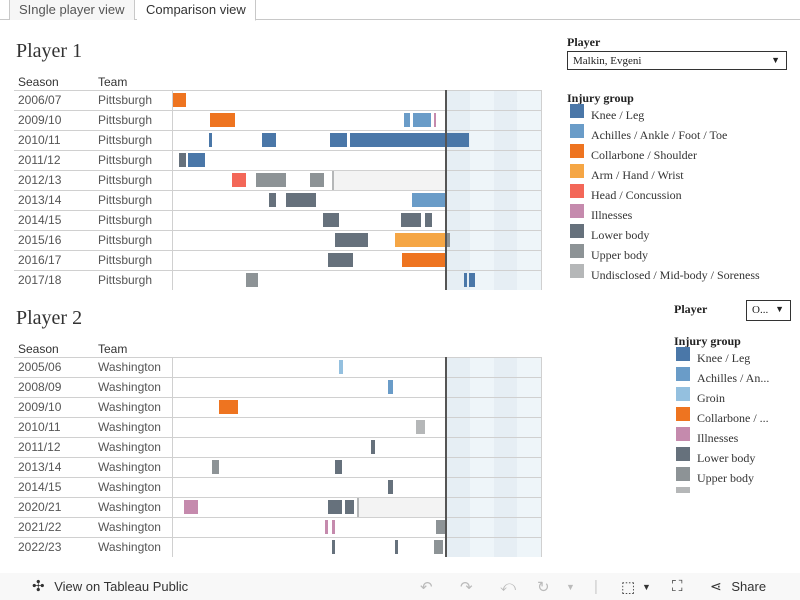 The height and width of the screenshot is (600, 800). Describe the element at coordinates (72, 10) in the screenshot. I see `tab-single-player-view: SIngle player view` at that location.